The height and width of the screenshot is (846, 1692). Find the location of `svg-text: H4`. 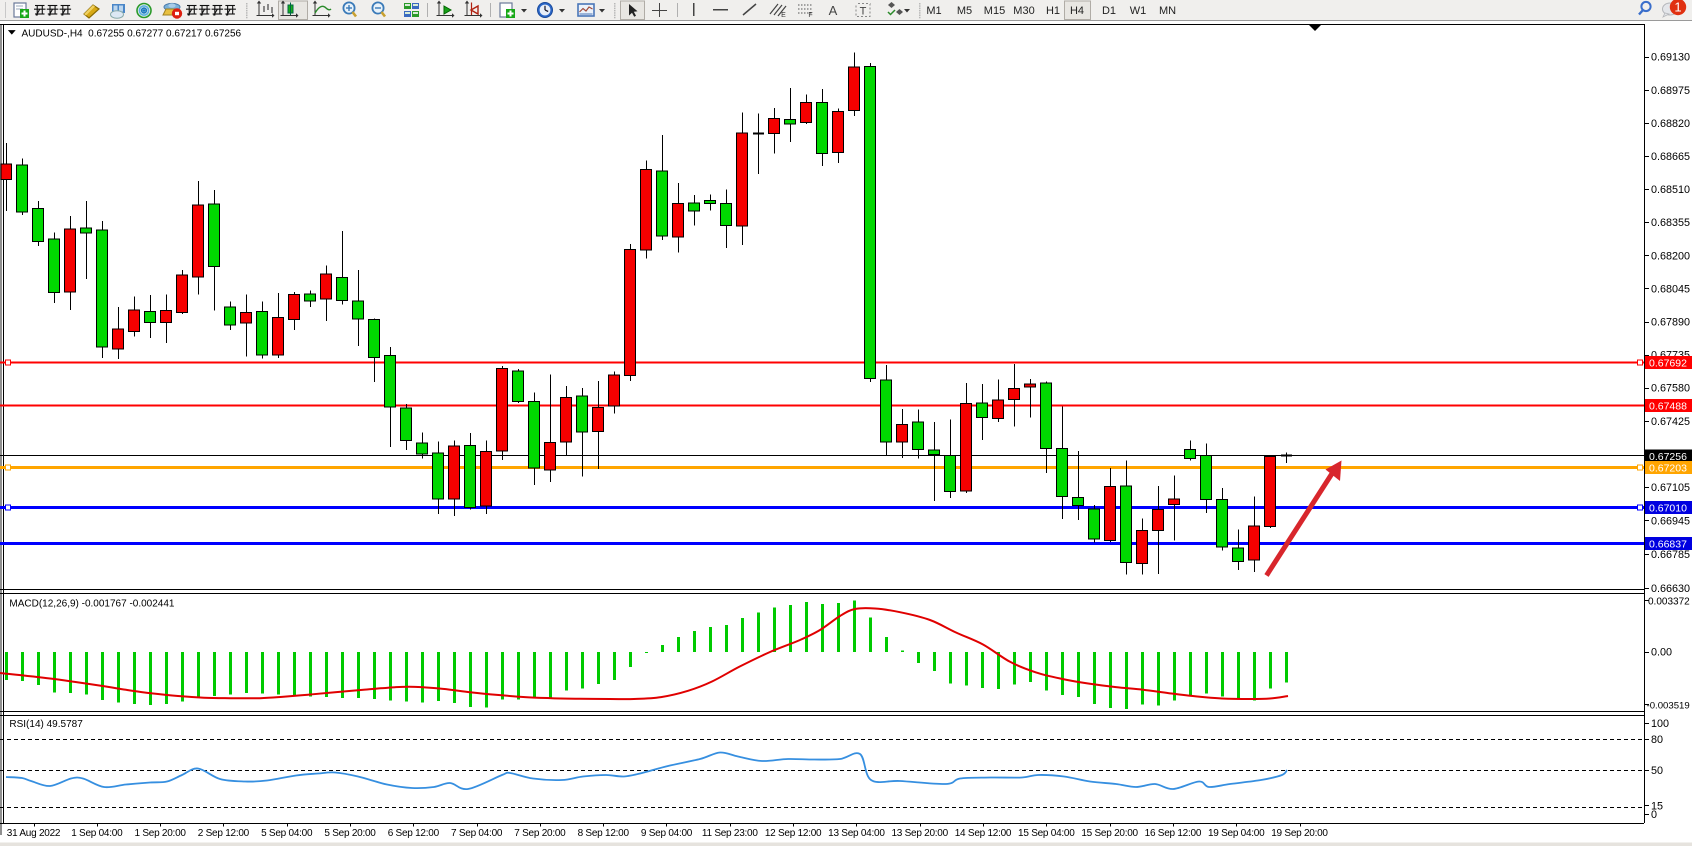

svg-text: H4 is located at coordinates (1077, 11).